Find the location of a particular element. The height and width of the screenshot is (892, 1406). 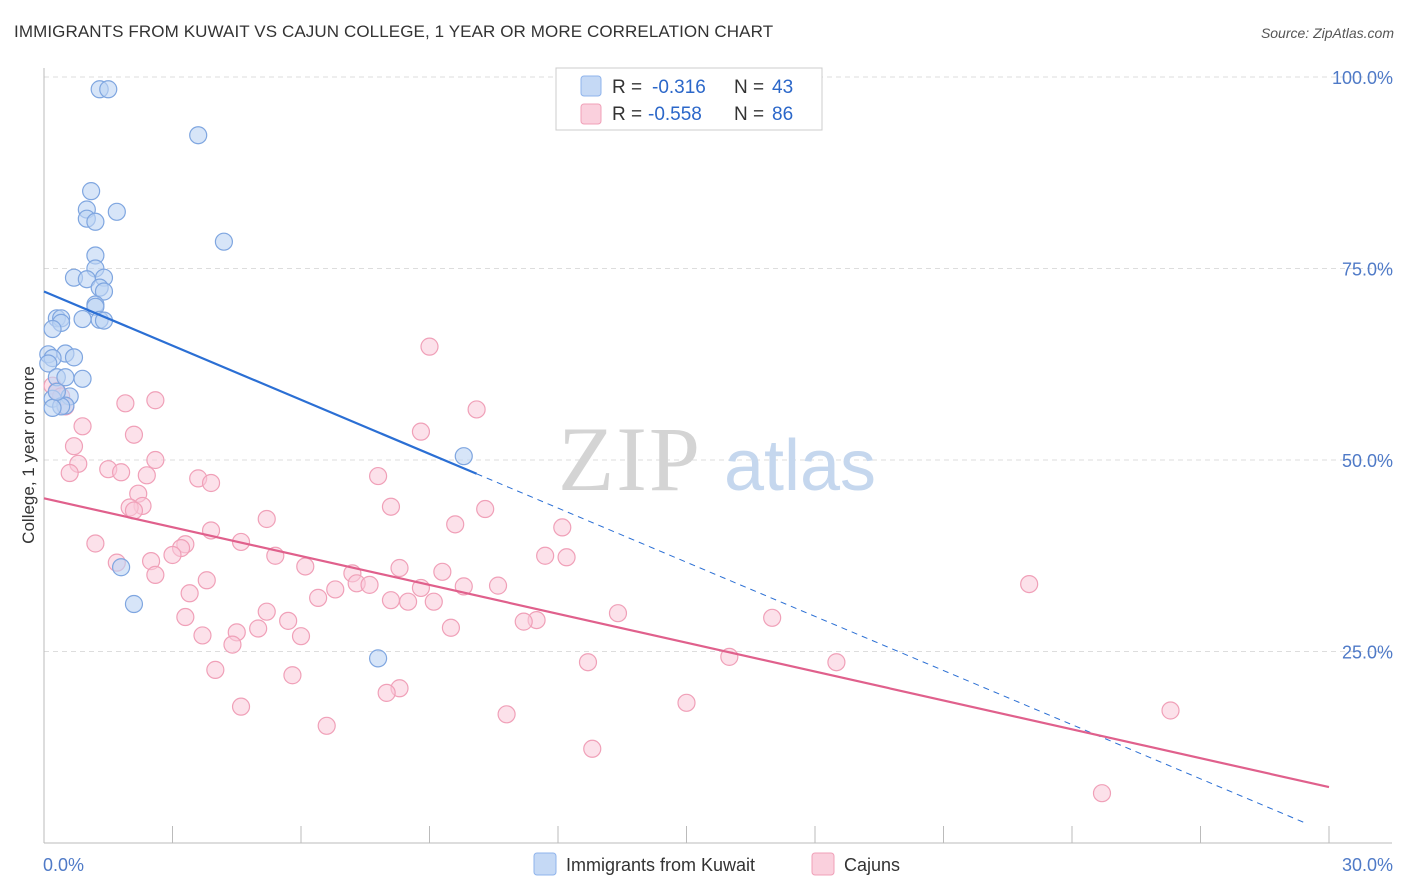

x-tick-label: 30.0% is located at coordinates (1367, 865).